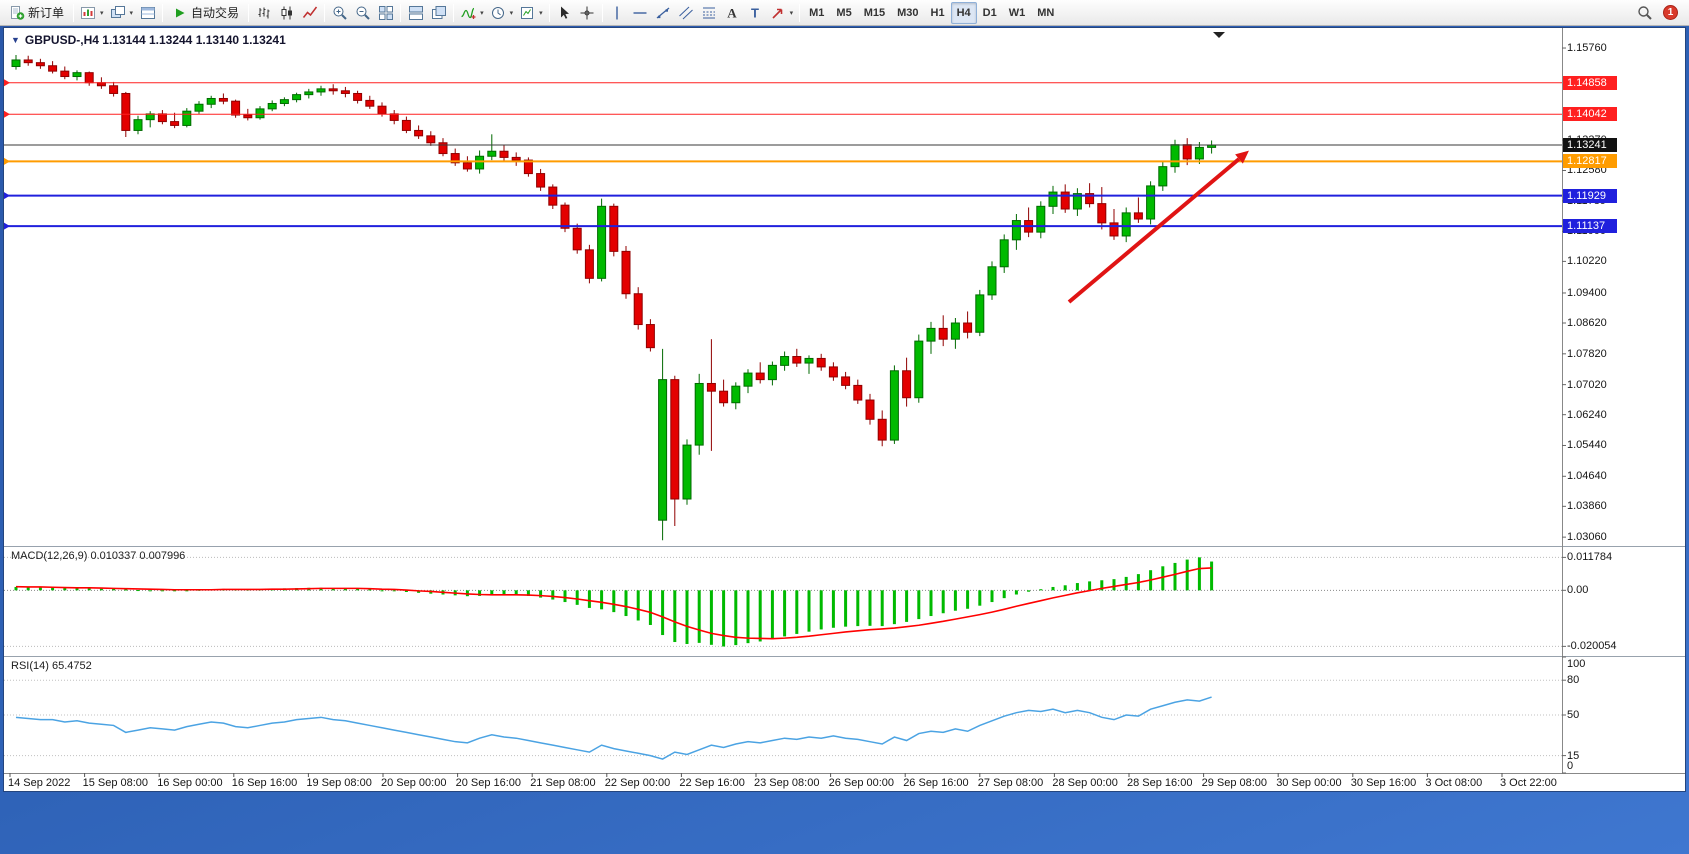  Describe the element at coordinates (1587, 414) in the screenshot. I see `price-scale-label: 1.06240` at that location.